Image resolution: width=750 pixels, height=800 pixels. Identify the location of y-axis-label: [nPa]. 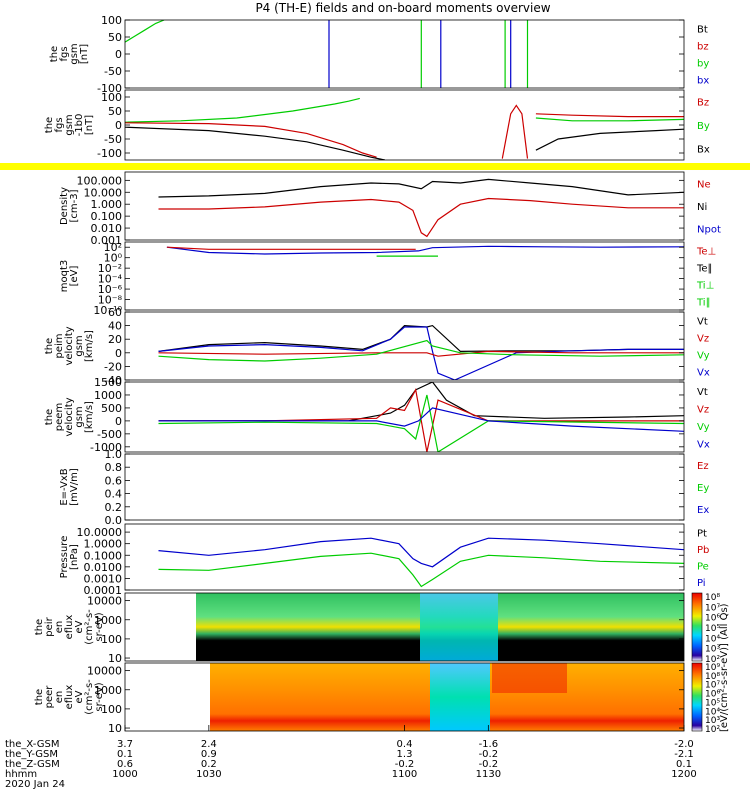
(74, 557).